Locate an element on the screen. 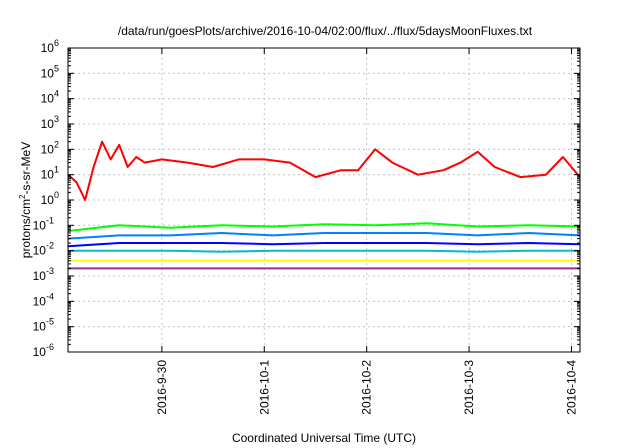 This screenshot has width=640, height=448. x-axis-label: Coordinated Universal Time (UTC) is located at coordinates (324, 438).